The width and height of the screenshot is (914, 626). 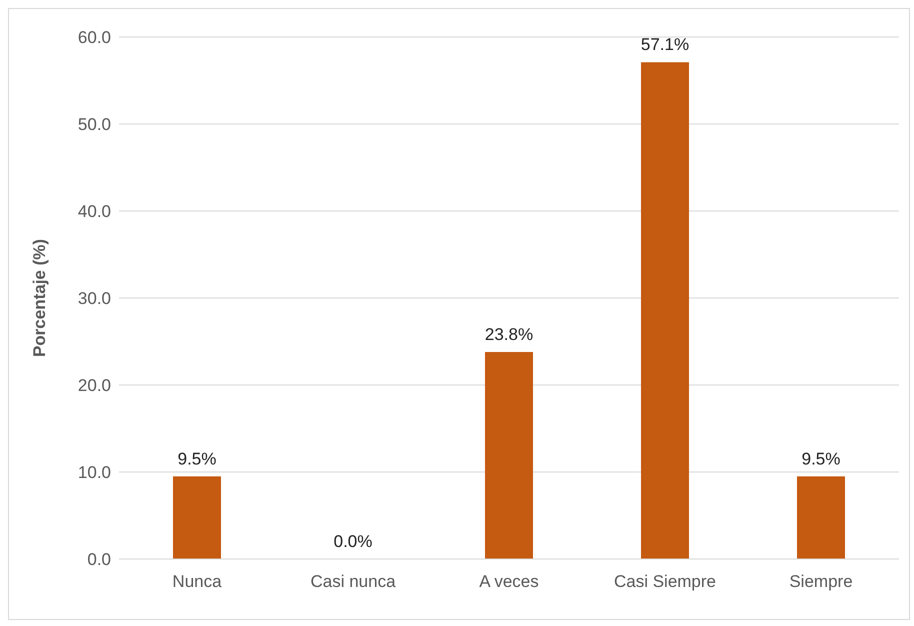 I want to click on data-label: 0.0%, so click(x=353, y=541).